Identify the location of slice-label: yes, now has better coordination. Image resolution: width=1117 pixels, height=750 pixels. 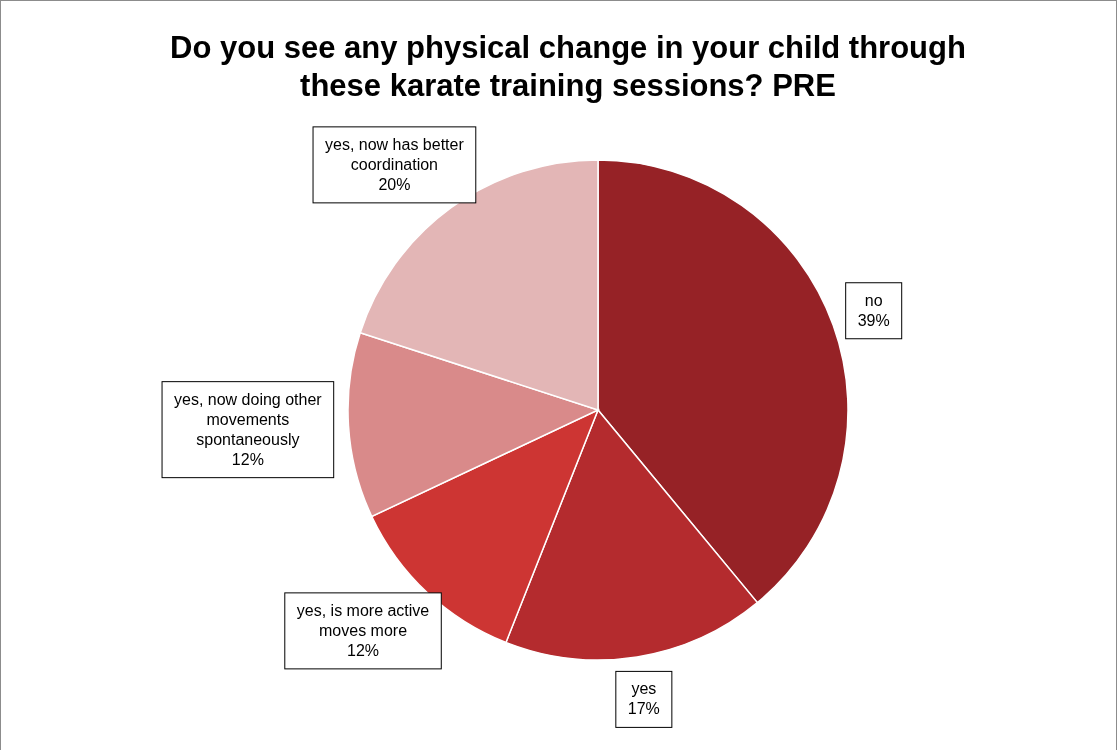
(395, 154).